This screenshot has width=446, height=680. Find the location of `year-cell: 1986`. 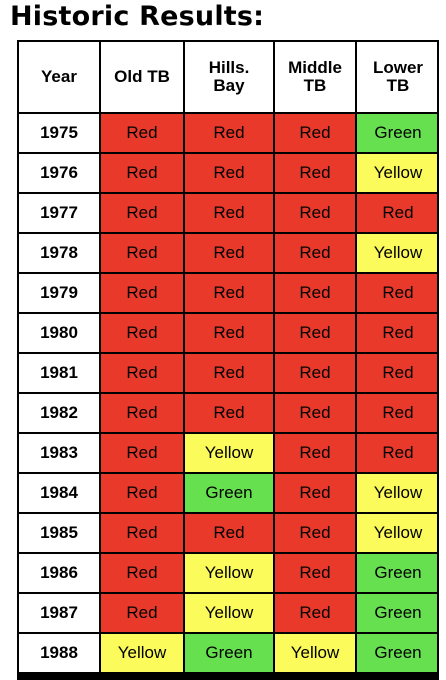

year-cell: 1986 is located at coordinates (59, 573).